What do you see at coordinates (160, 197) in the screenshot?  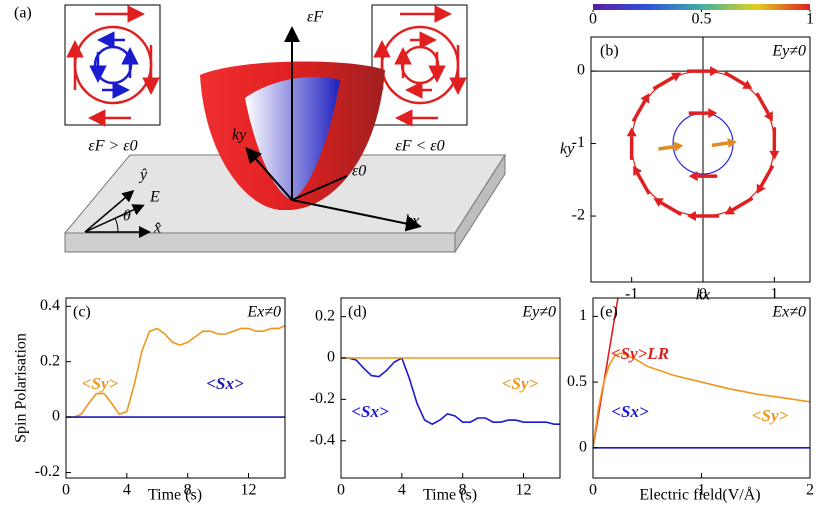 I see `axis-label: E⃗` at bounding box center [160, 197].